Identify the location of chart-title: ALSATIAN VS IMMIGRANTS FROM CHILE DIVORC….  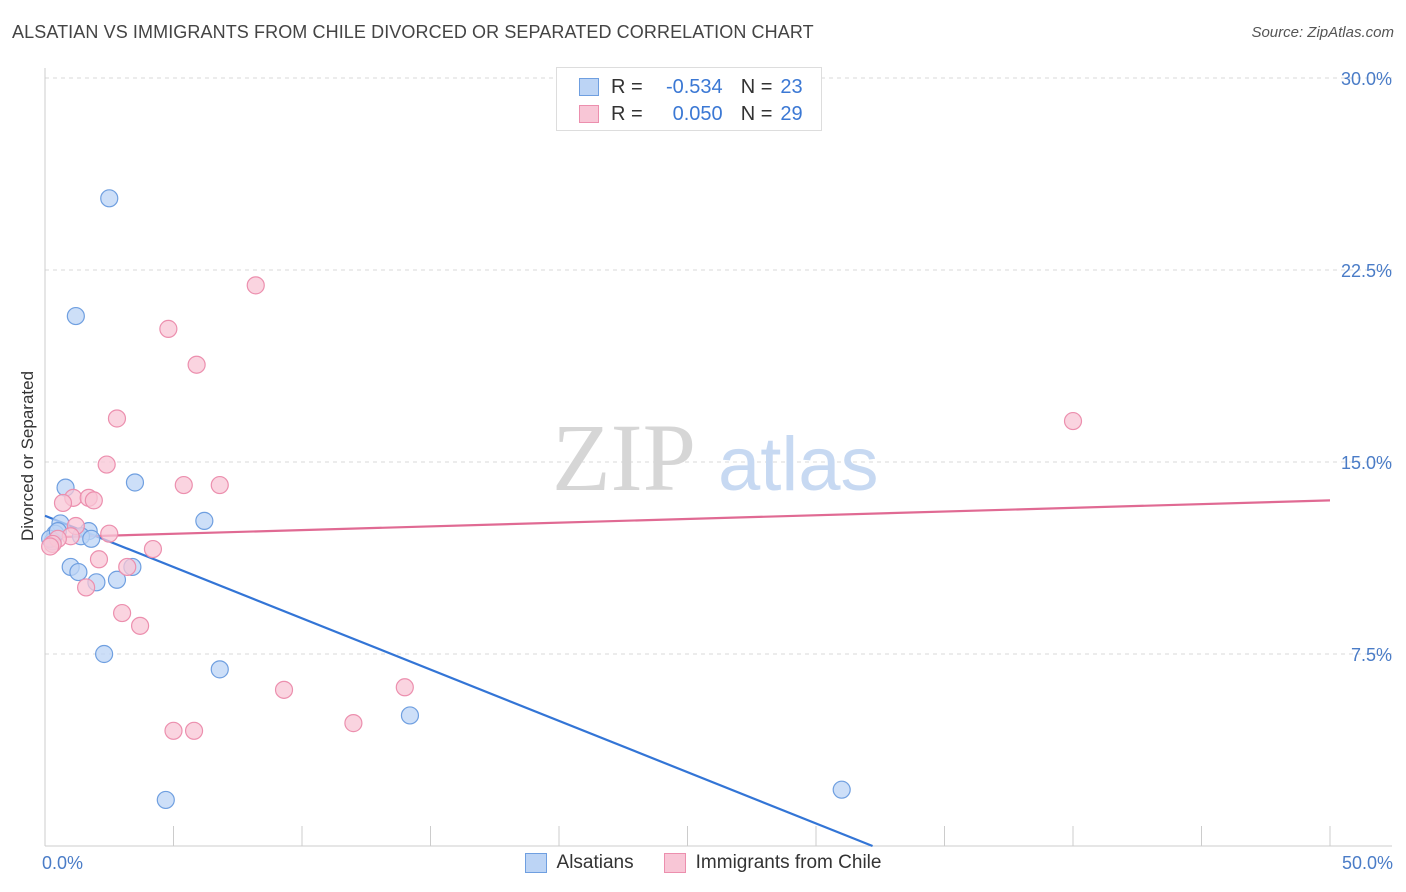
(413, 32).